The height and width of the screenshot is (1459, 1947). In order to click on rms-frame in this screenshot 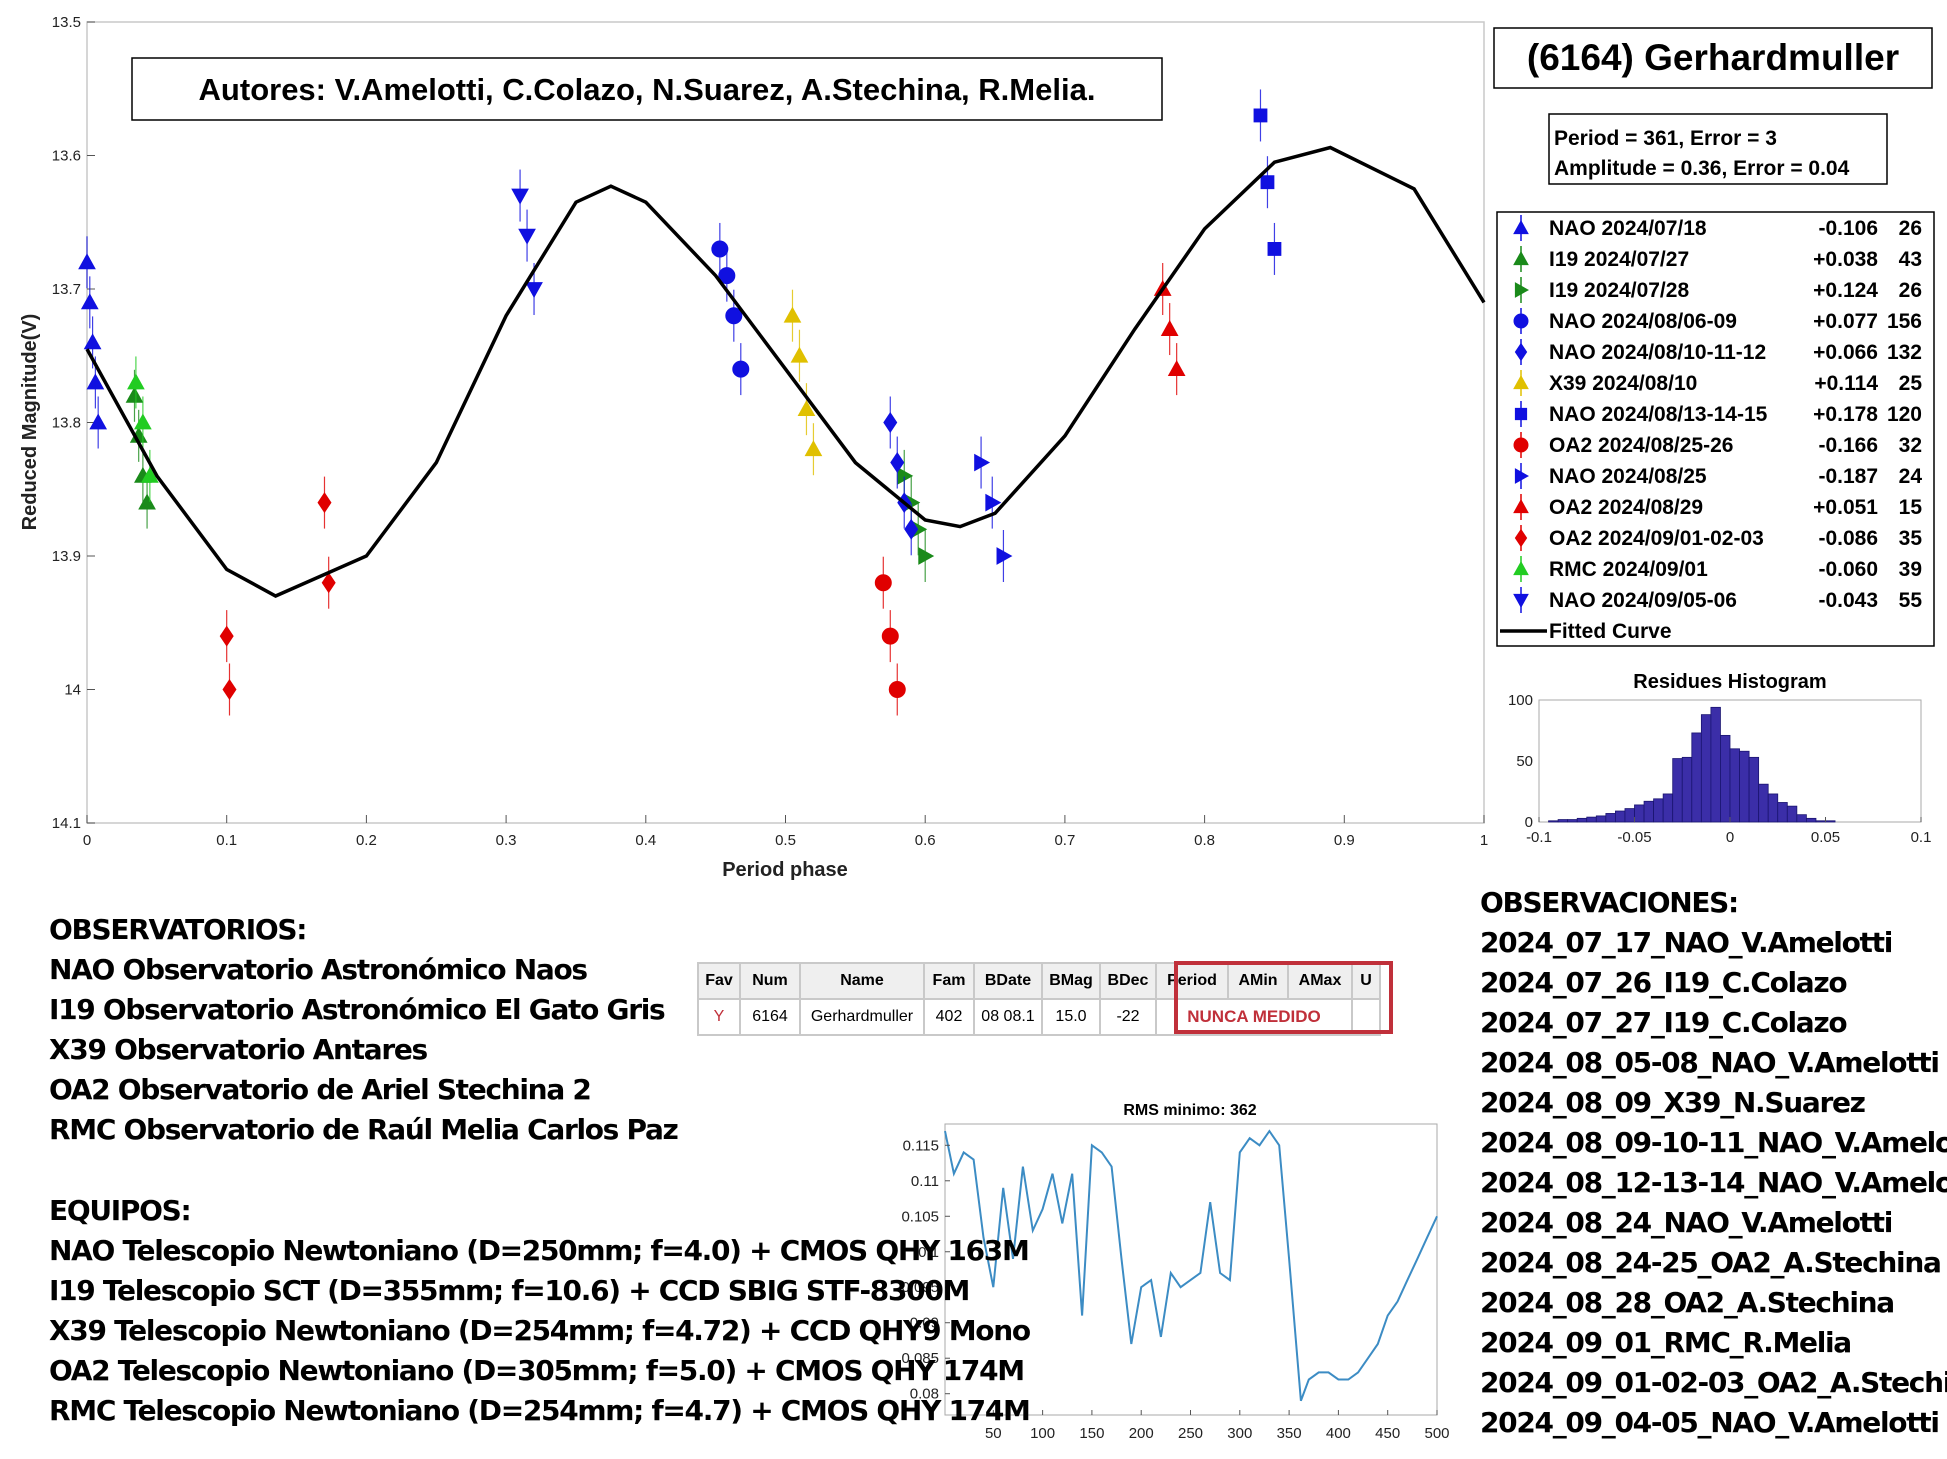, I will do `click(1191, 1269)`.